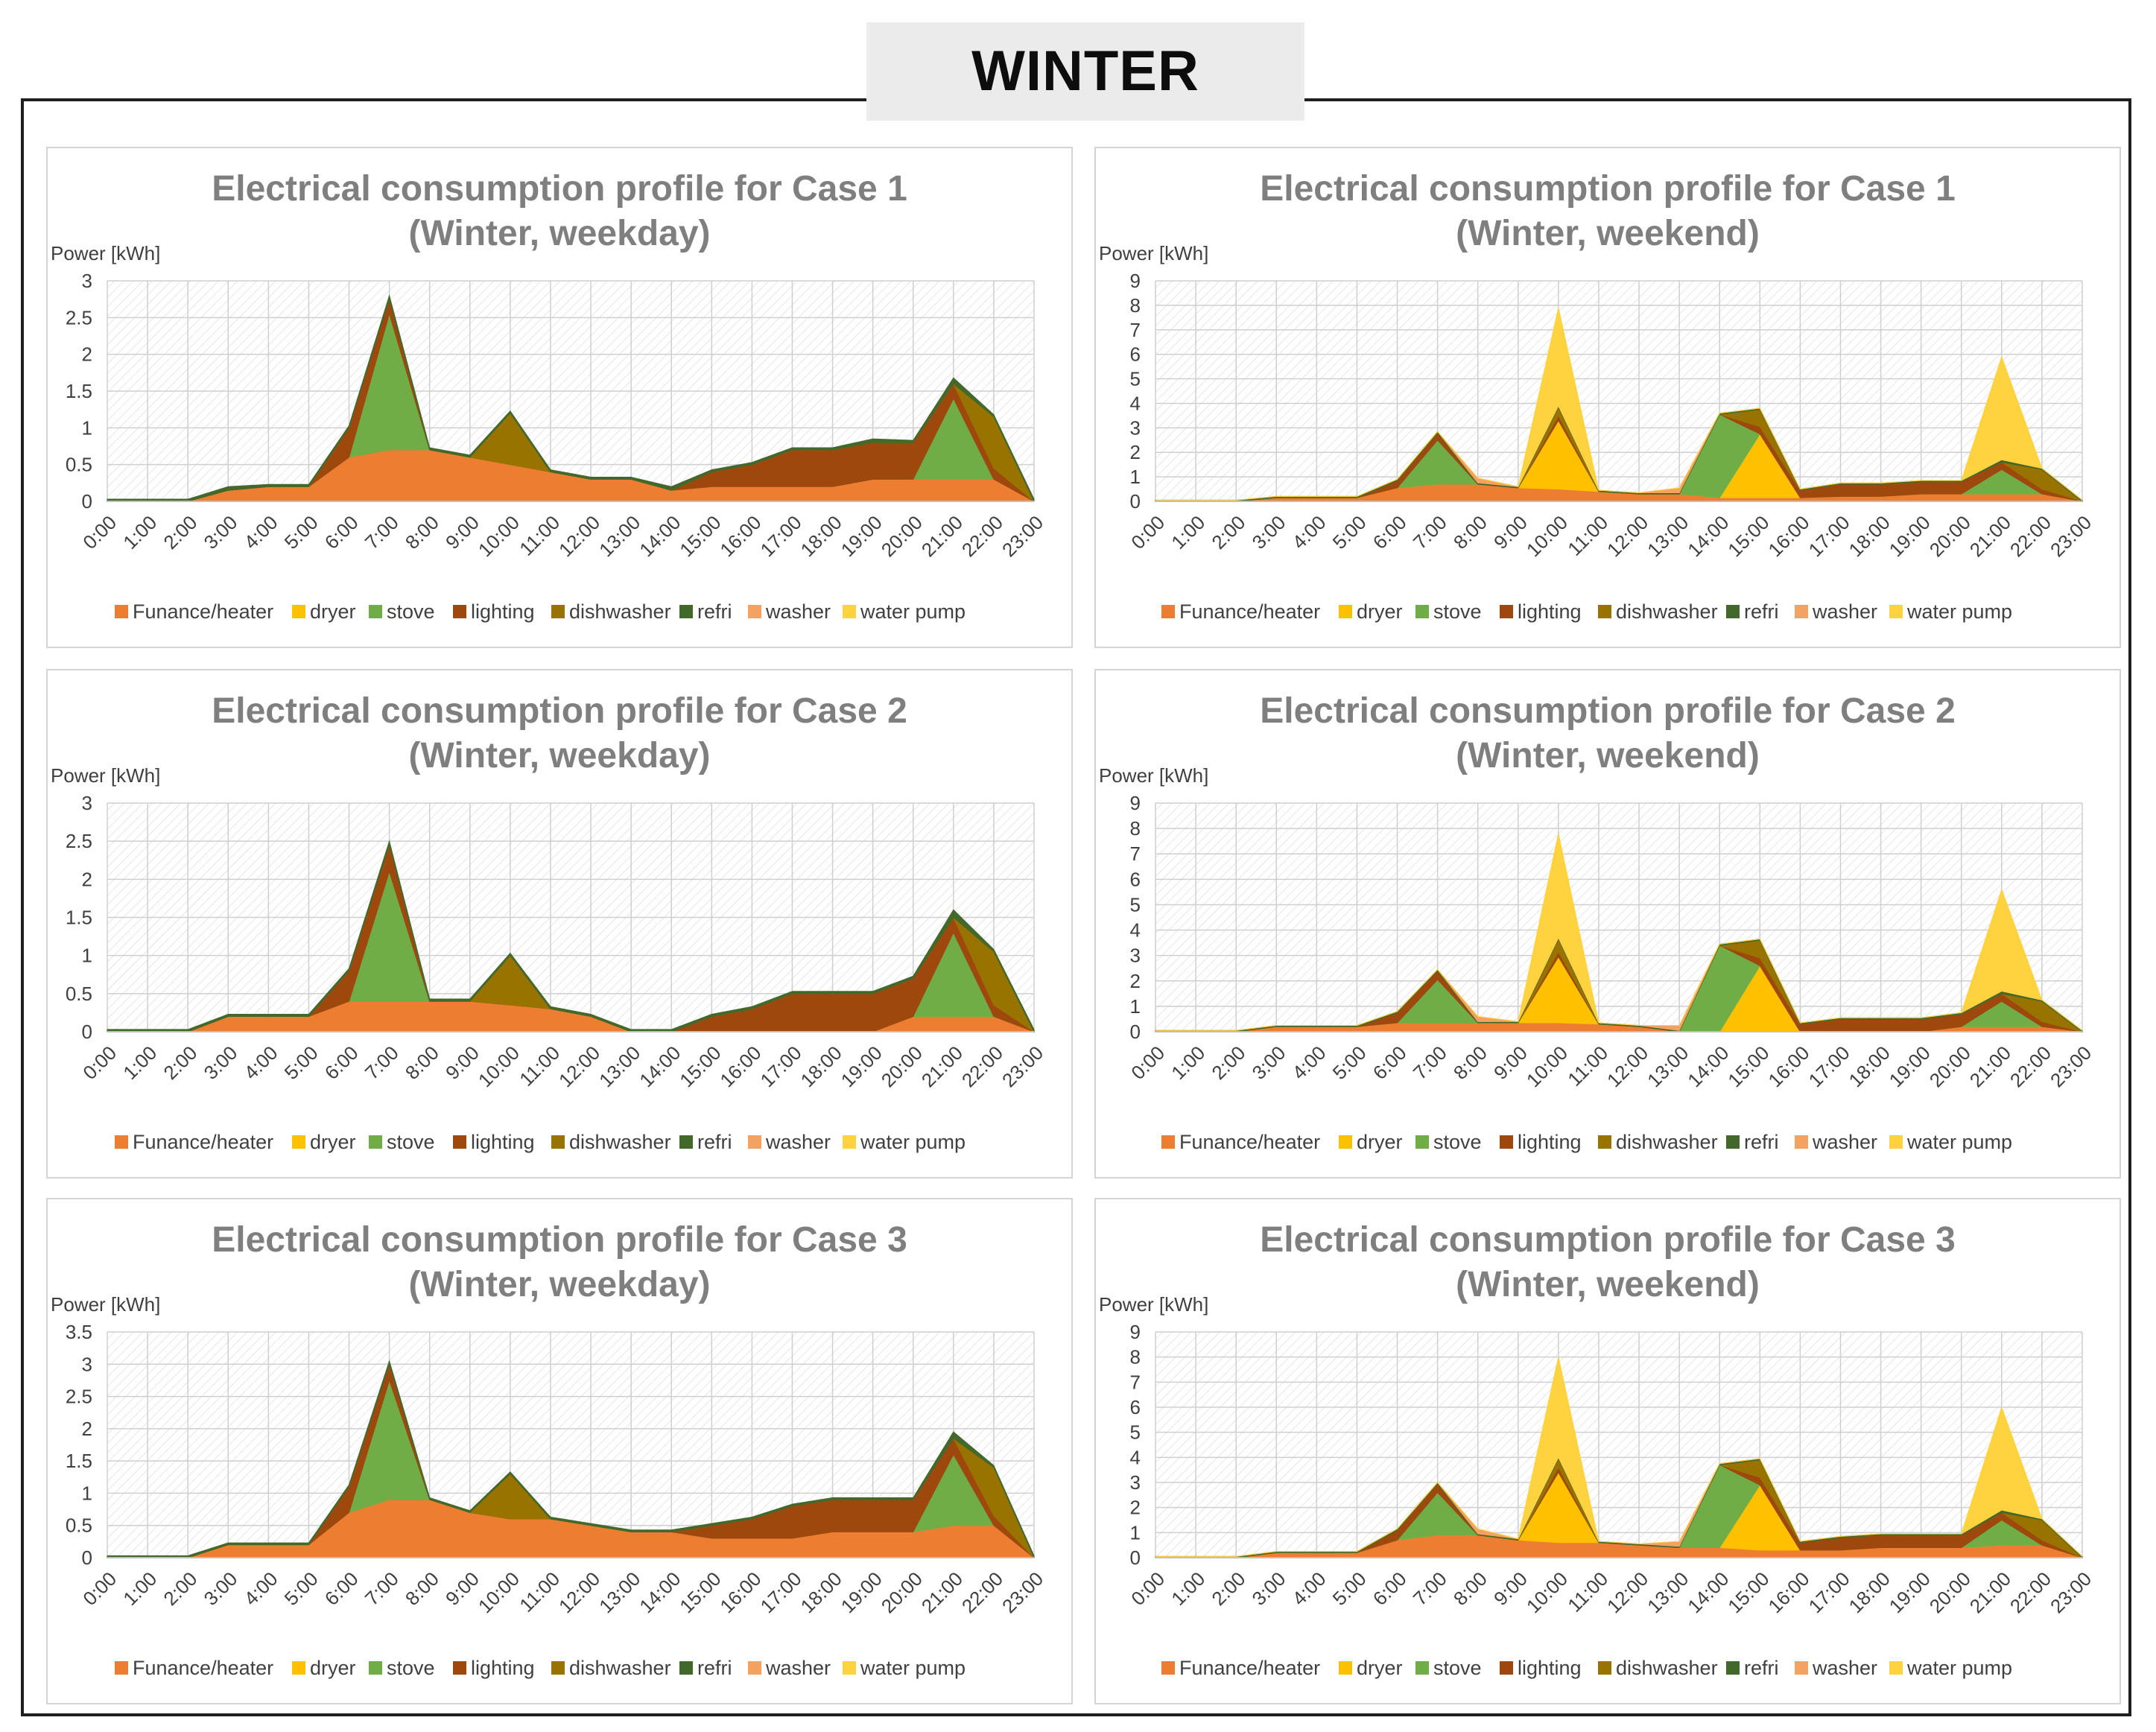 The width and height of the screenshot is (2156, 1732). I want to click on y-tick-label: 1.5, so click(79, 391).